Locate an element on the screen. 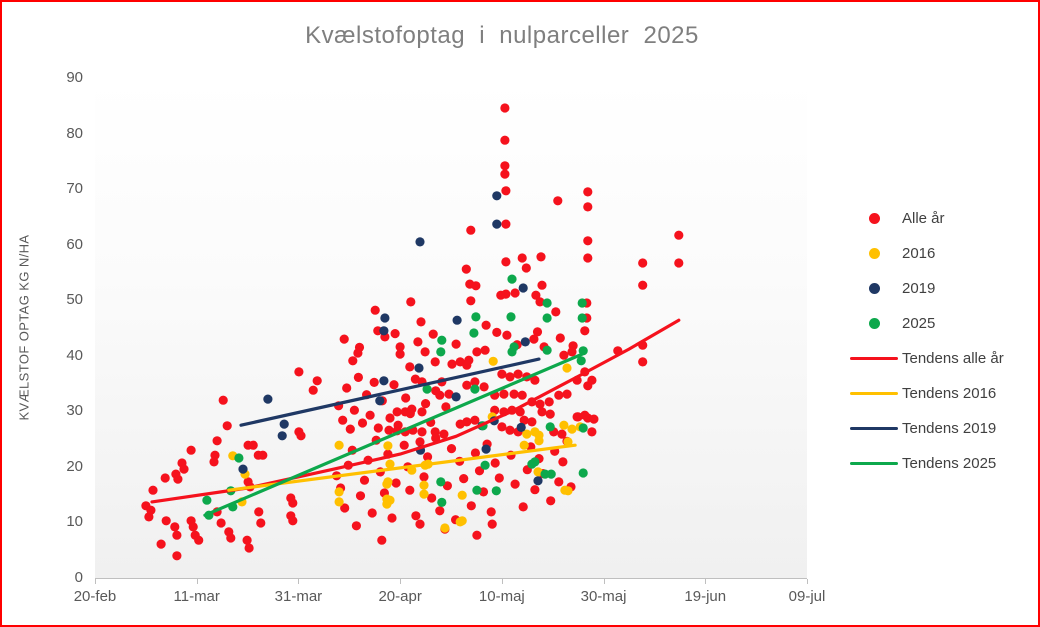  y-tick-label: 90 is located at coordinates (74, 77).